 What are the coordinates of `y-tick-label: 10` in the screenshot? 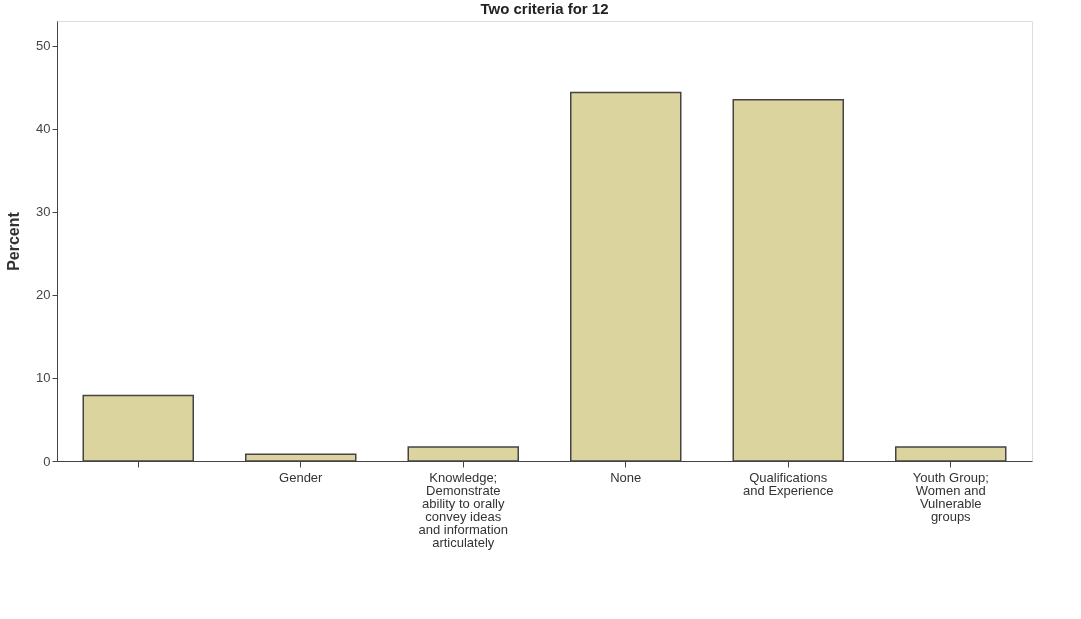 It's located at (43, 378).